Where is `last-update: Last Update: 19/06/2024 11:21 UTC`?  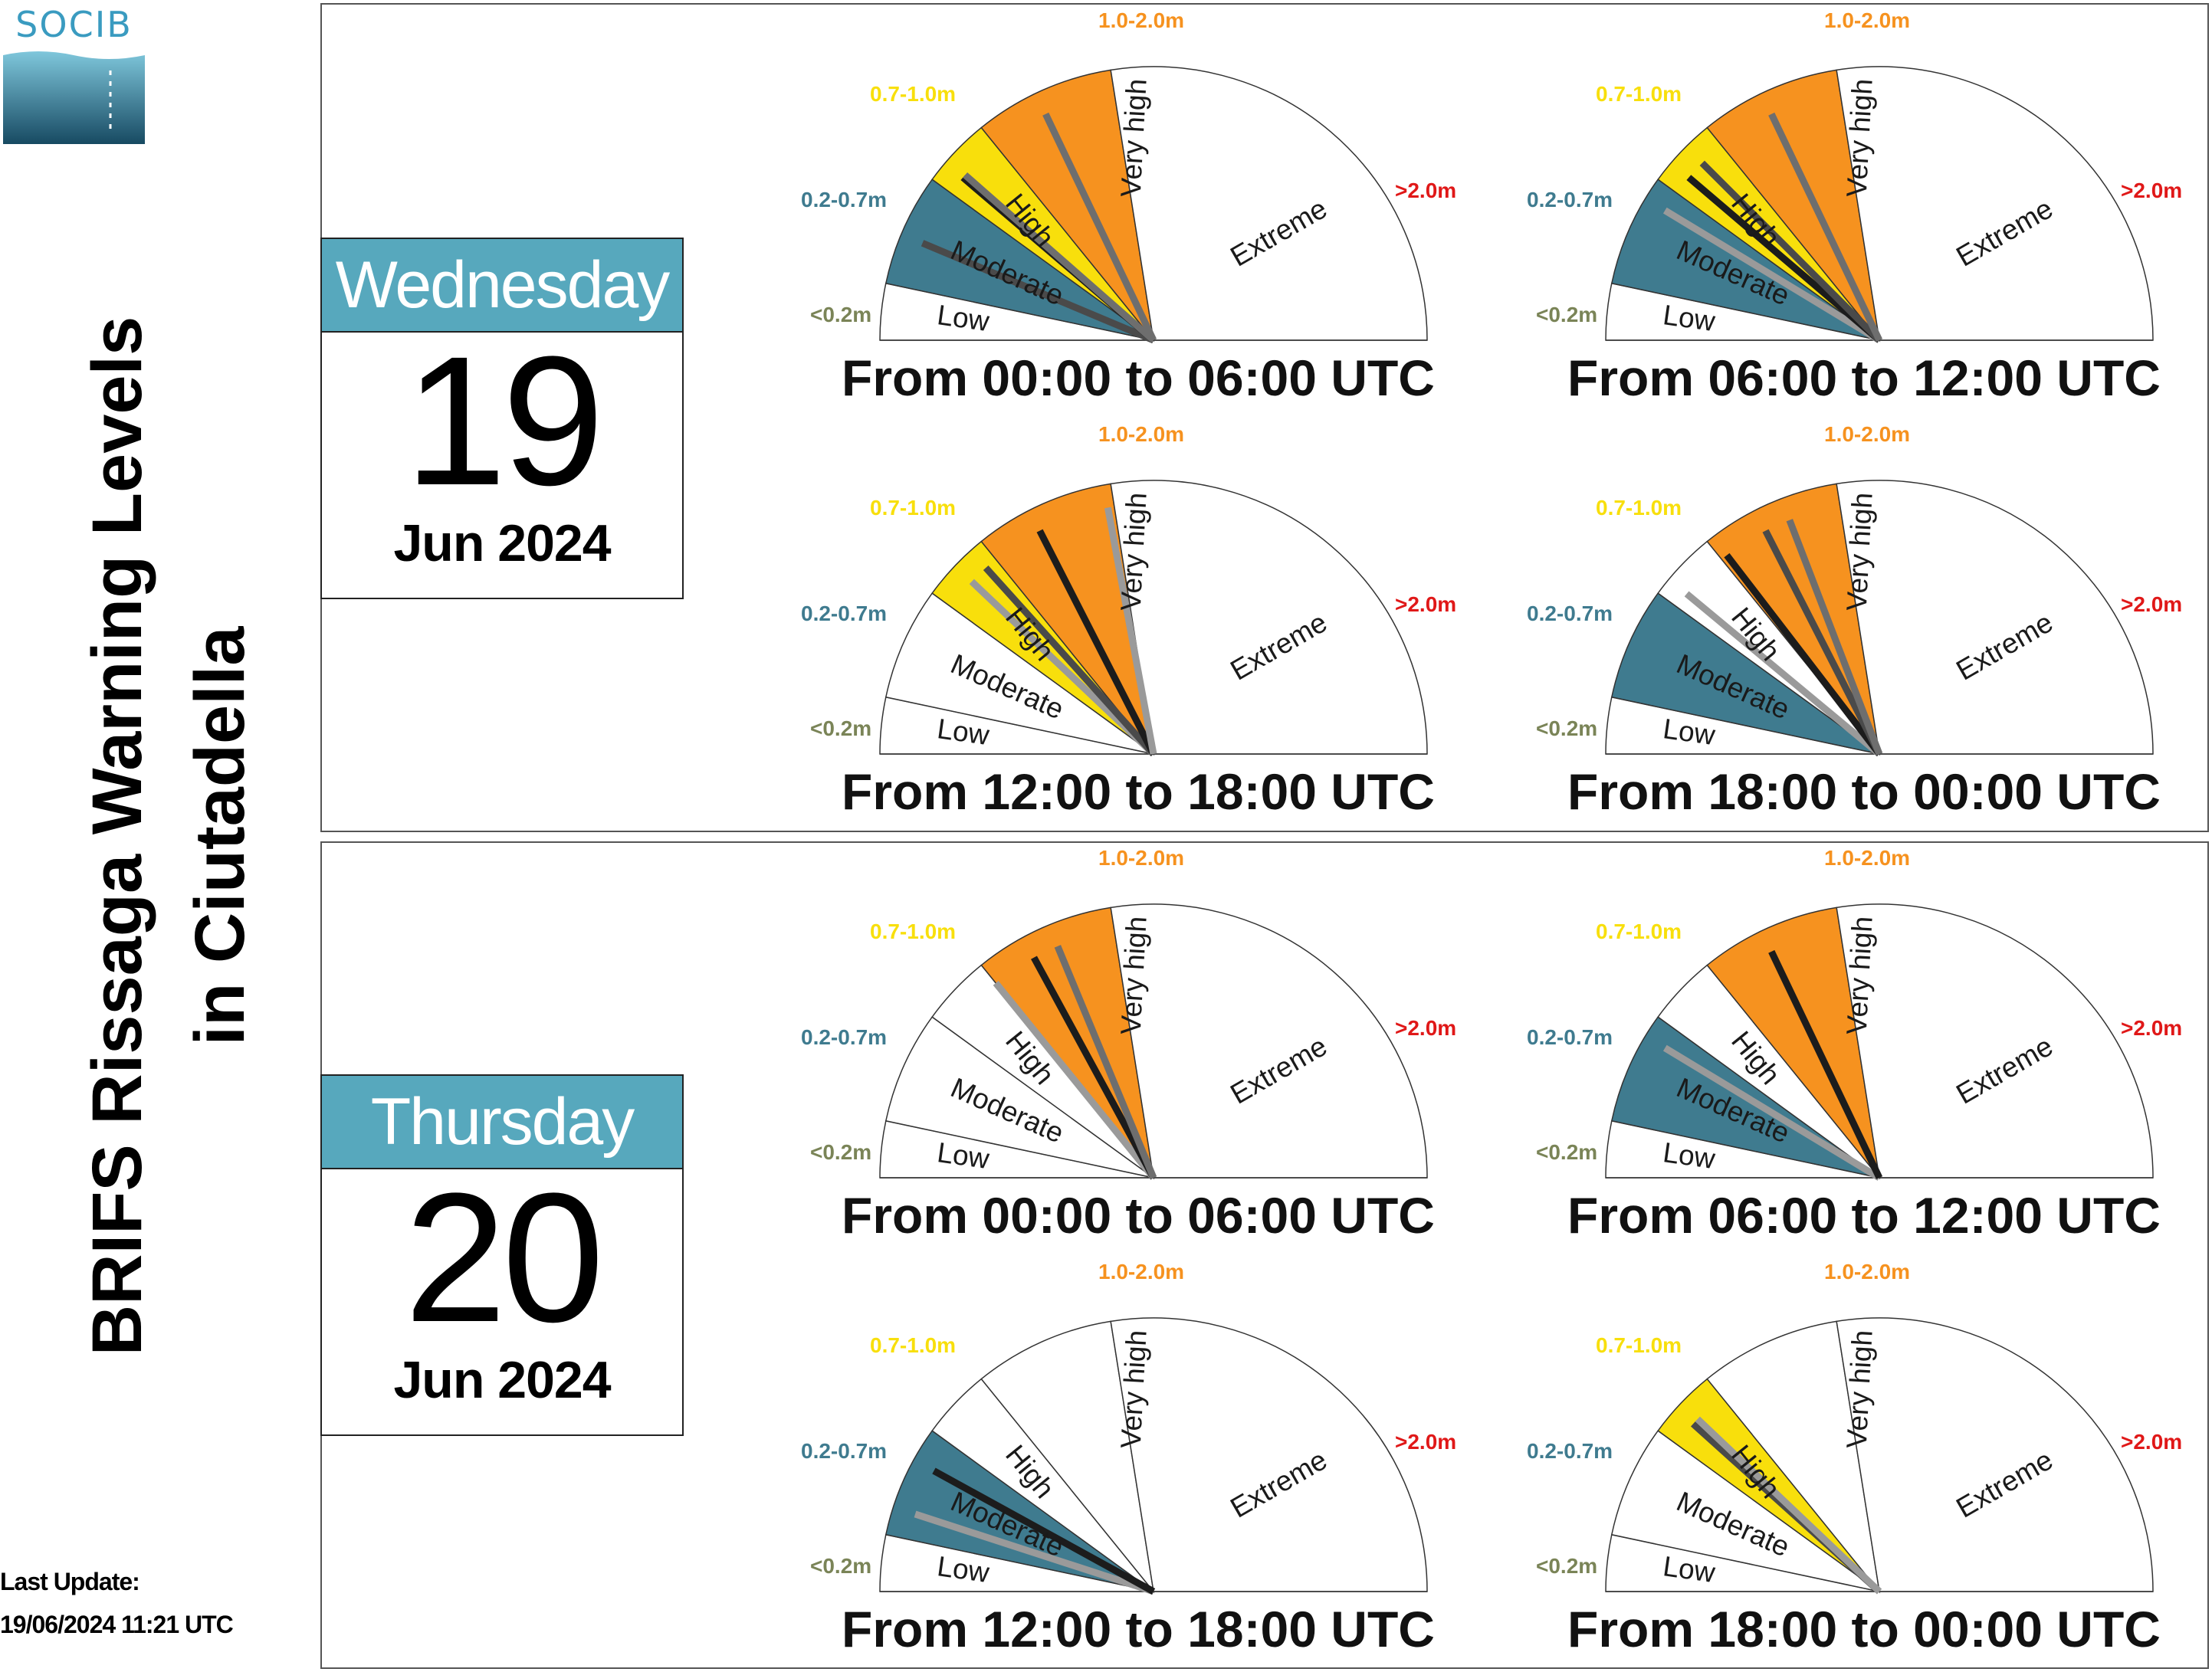 last-update: Last Update: 19/06/2024 11:21 UTC is located at coordinates (117, 1603).